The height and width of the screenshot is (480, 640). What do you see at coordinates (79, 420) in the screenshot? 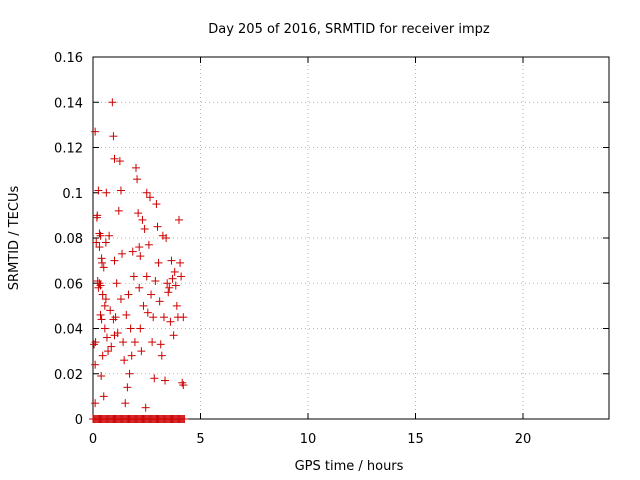
I see `y-tick-label: 0` at bounding box center [79, 420].